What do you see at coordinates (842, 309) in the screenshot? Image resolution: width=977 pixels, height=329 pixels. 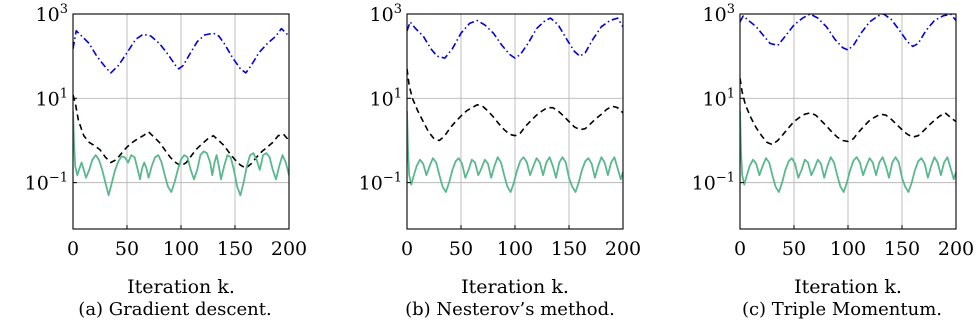 I see `panel-caption: (c) Triple Momentum.` at bounding box center [842, 309].